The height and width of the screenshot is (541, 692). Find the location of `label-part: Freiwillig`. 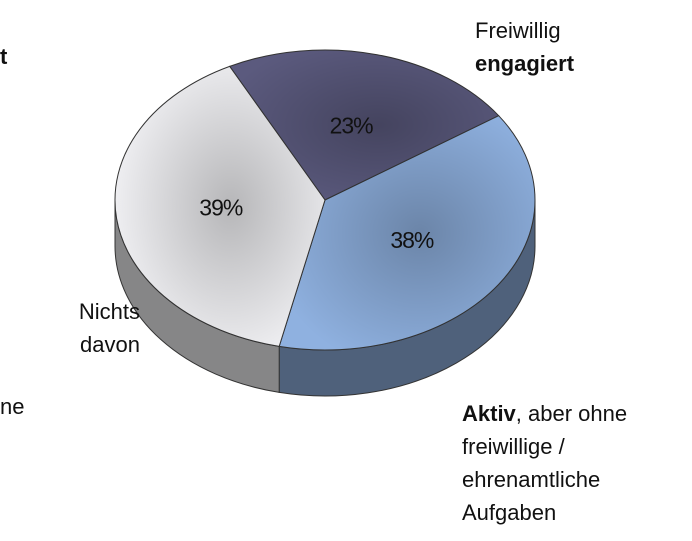

label-part: Freiwillig is located at coordinates (518, 30).